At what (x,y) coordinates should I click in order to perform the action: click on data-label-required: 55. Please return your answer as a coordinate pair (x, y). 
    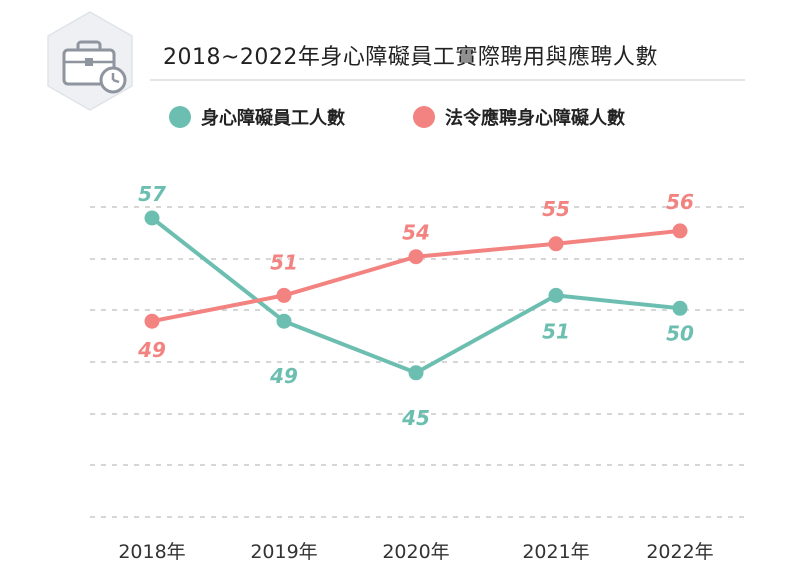
    Looking at the image, I should click on (556, 209).